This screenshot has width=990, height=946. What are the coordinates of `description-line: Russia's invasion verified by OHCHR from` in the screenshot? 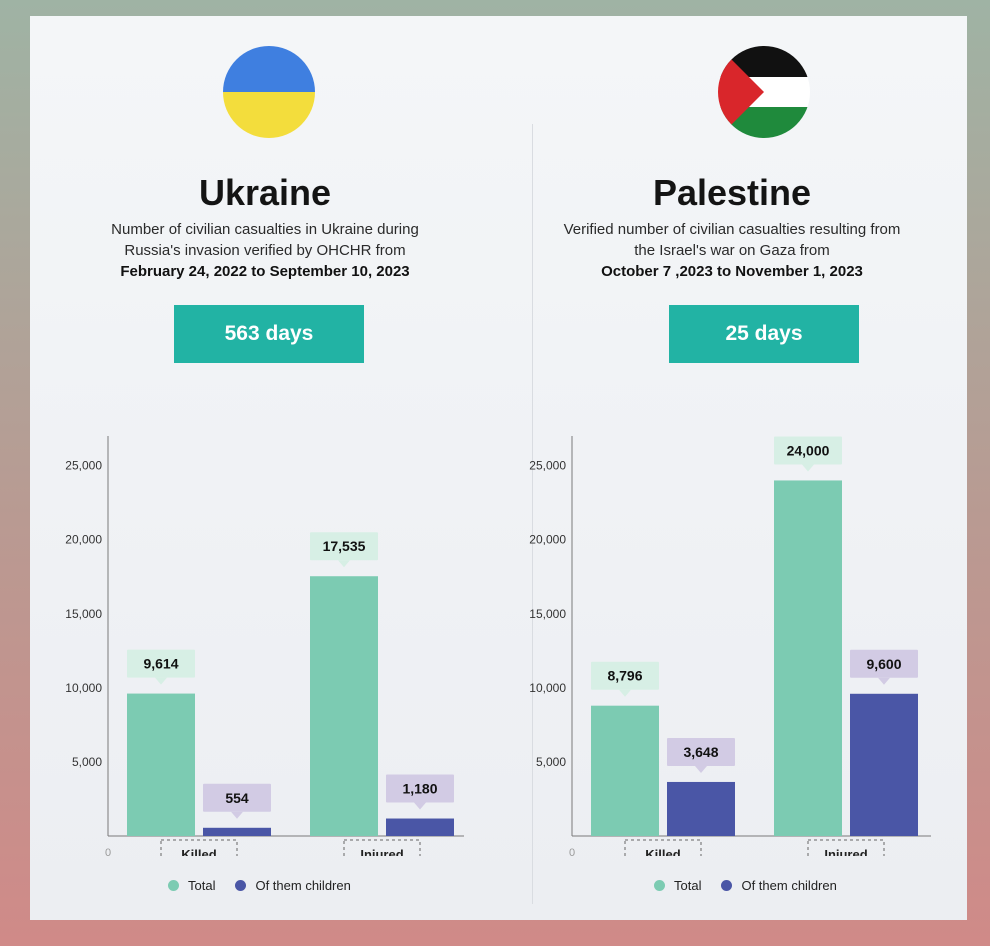 It's located at (265, 250).